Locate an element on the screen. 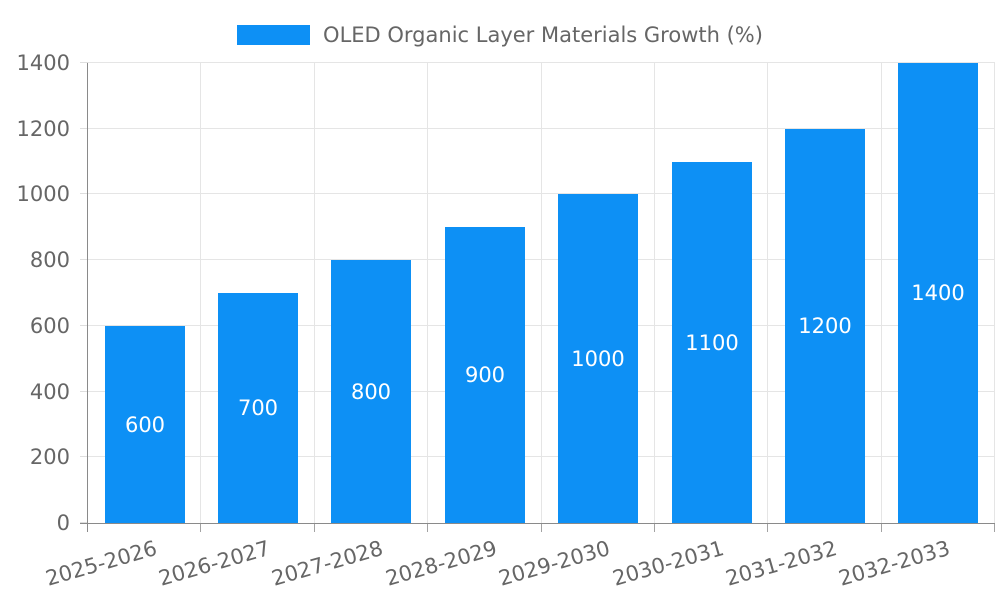 Image resolution: width=1000 pixels, height=600 pixels. bar-value-label: 600 is located at coordinates (145, 425).